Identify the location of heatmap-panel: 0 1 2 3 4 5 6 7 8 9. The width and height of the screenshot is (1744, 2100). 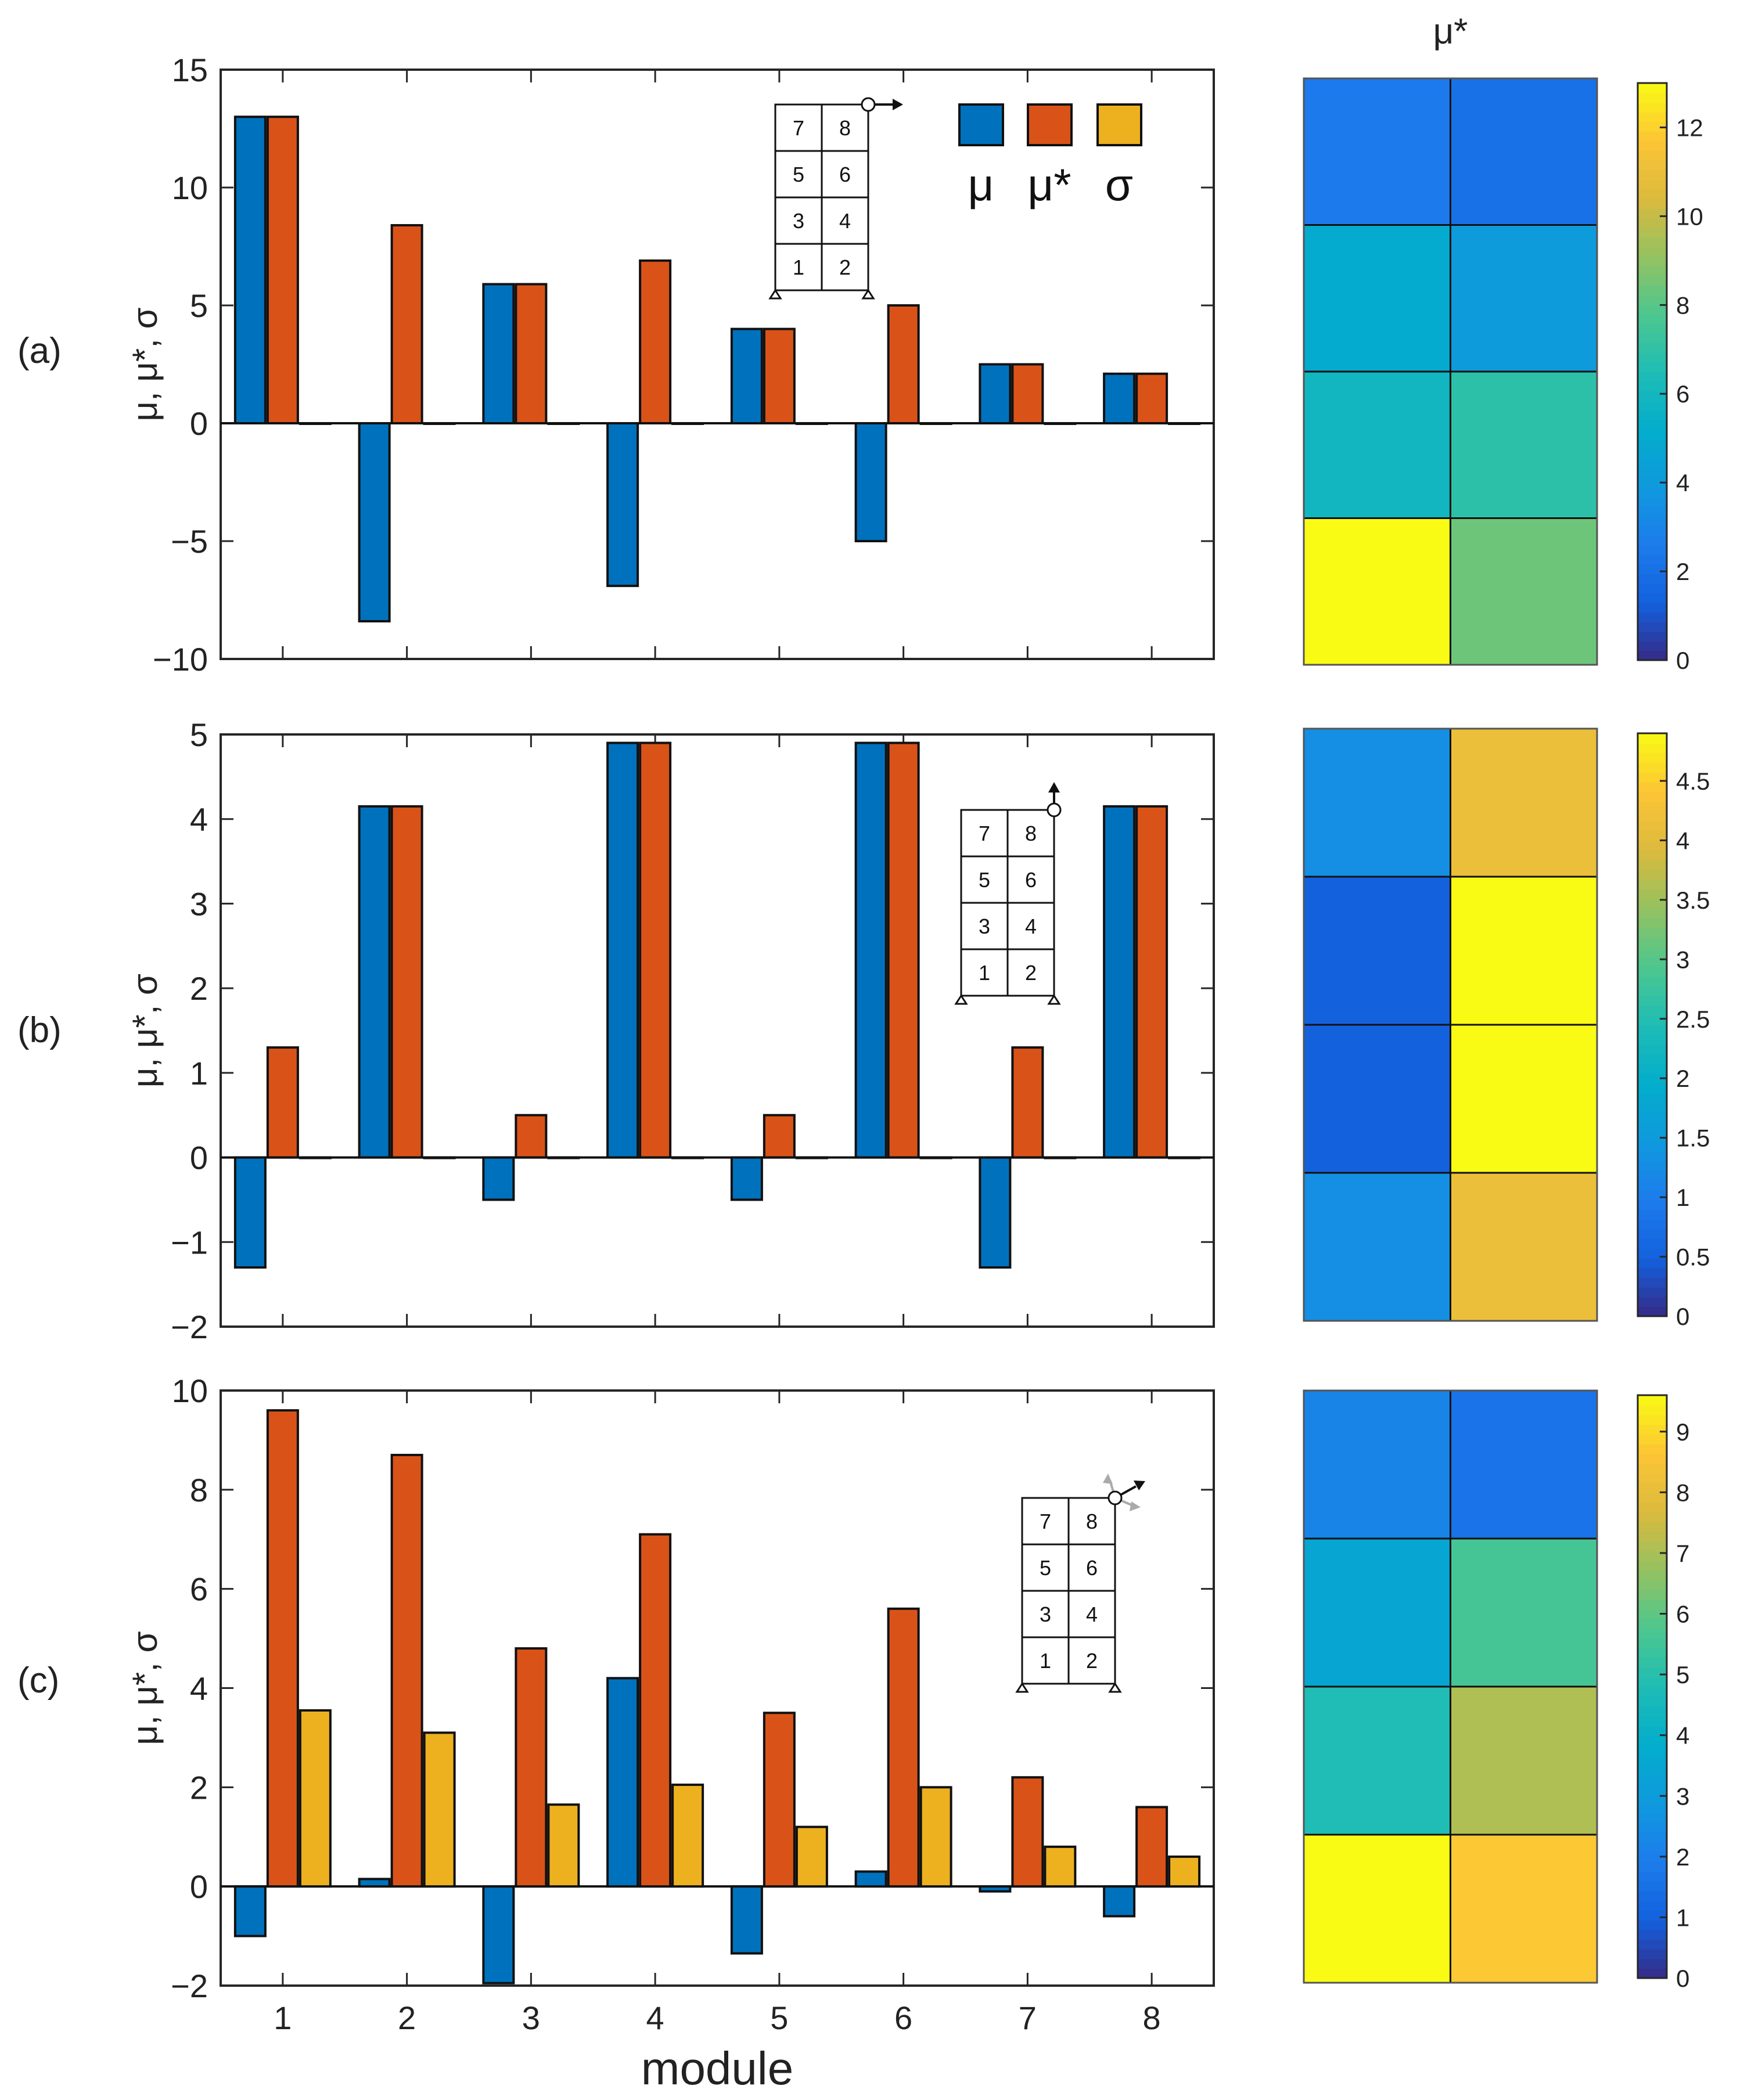
(1496, 1691).